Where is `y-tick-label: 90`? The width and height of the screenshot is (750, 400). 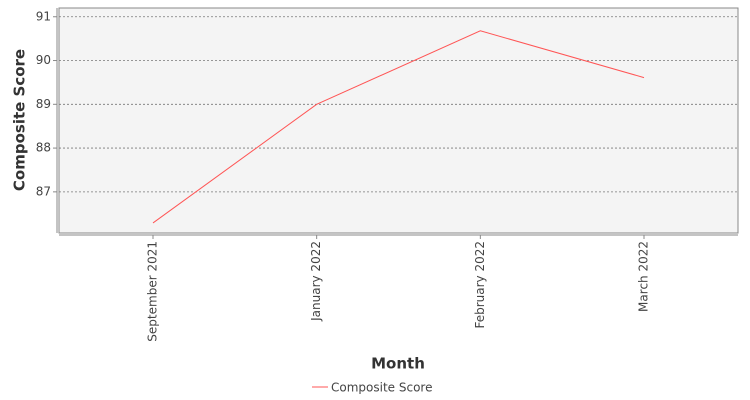 y-tick-label: 90 is located at coordinates (43, 60).